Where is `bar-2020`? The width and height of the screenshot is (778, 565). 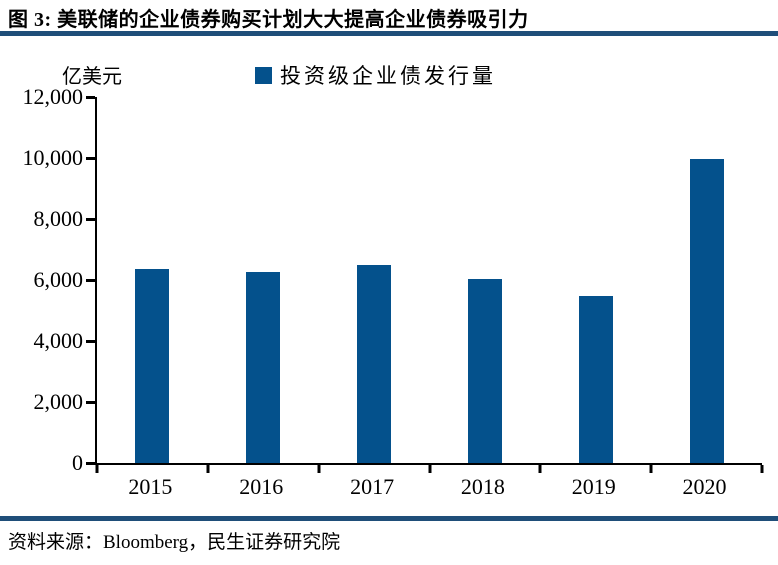
bar-2020 is located at coordinates (706, 310).